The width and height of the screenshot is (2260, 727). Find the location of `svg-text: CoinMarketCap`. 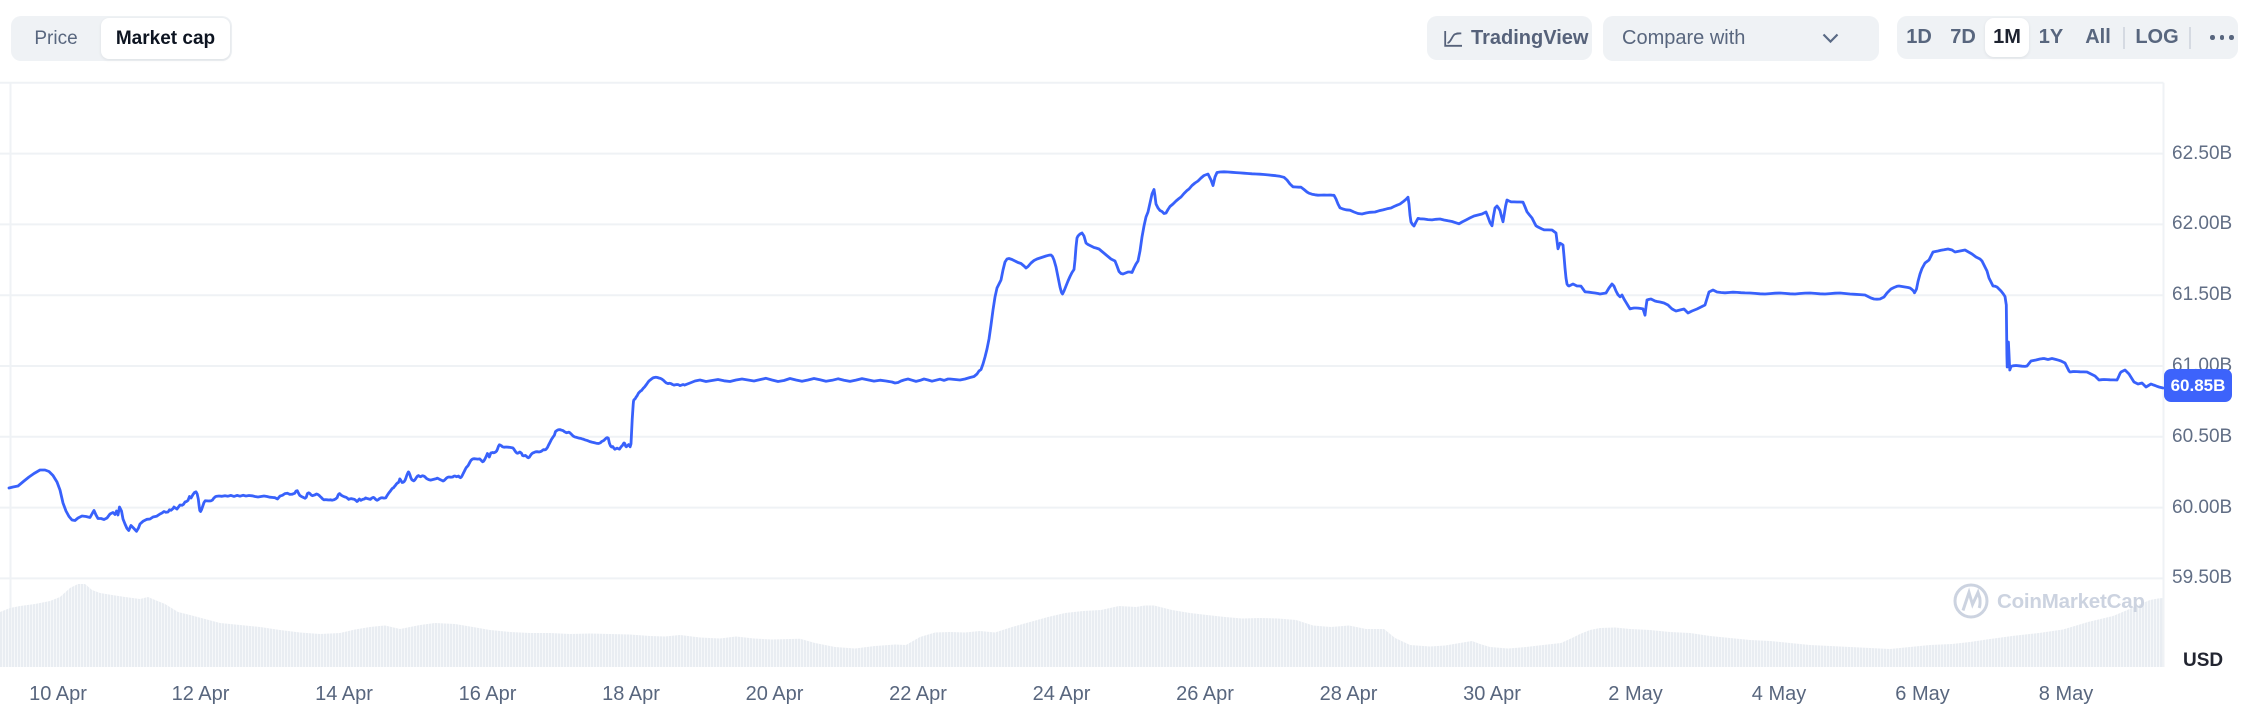

svg-text: CoinMarketCap is located at coordinates (2071, 601).